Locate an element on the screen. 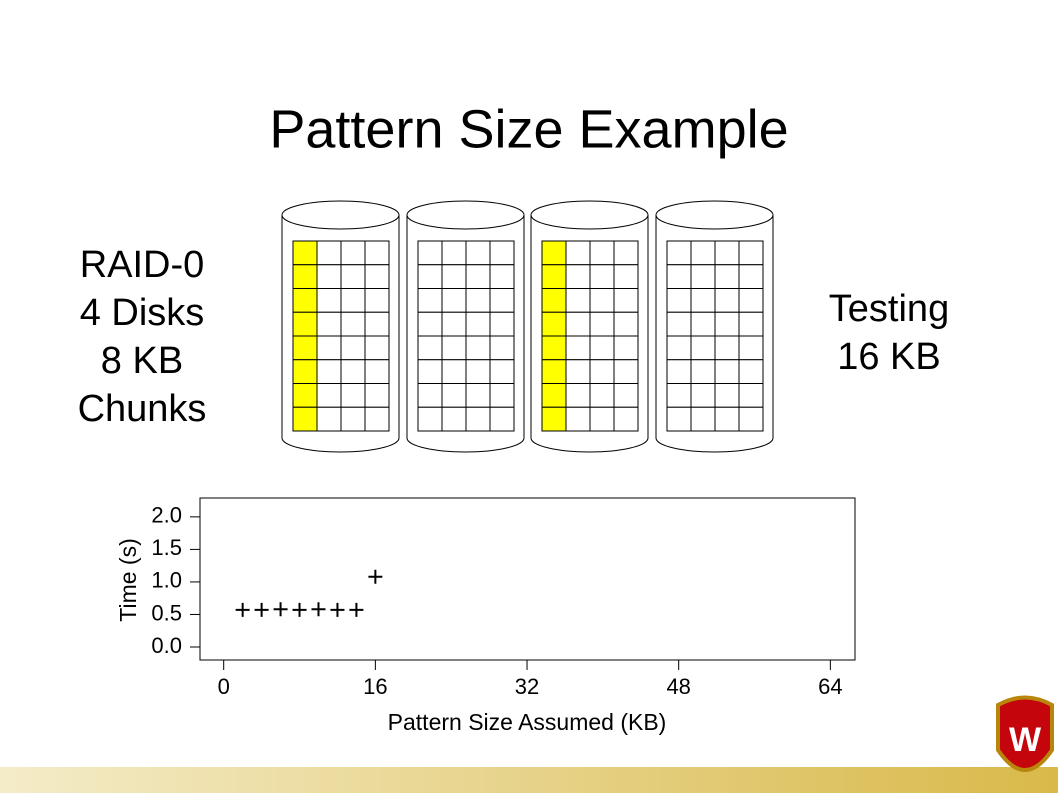 The width and height of the screenshot is (1058, 793). disk-diagram is located at coordinates (527, 326).